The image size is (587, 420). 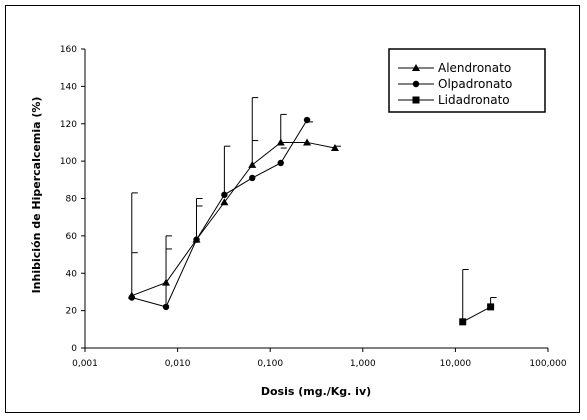 What do you see at coordinates (316, 391) in the screenshot?
I see `x-axis-title: Dosis (mg./Kg. iv)` at bounding box center [316, 391].